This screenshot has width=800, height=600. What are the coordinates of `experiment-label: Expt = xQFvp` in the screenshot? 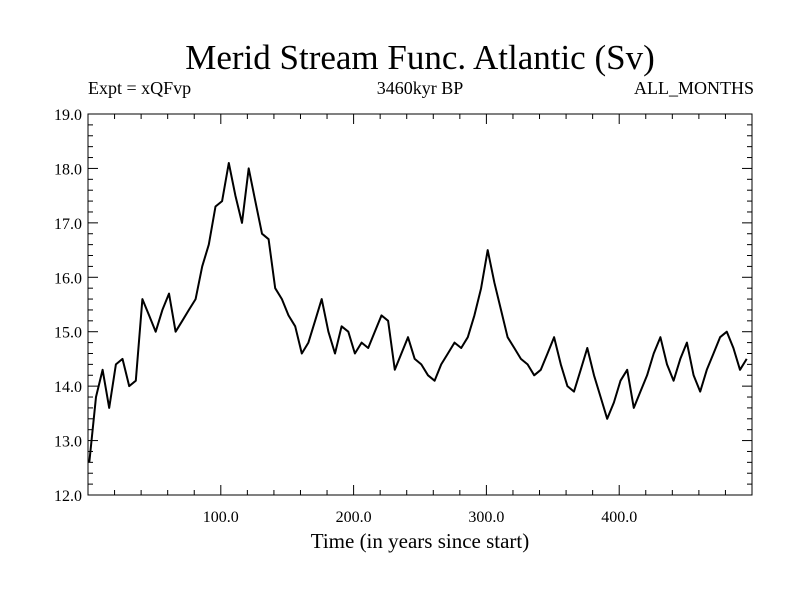 It's located at (140, 88).